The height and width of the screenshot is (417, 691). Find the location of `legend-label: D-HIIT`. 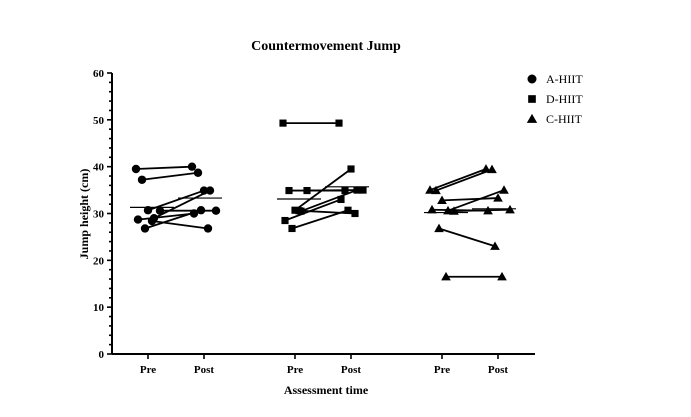

legend-label: D-HIIT is located at coordinates (564, 99).